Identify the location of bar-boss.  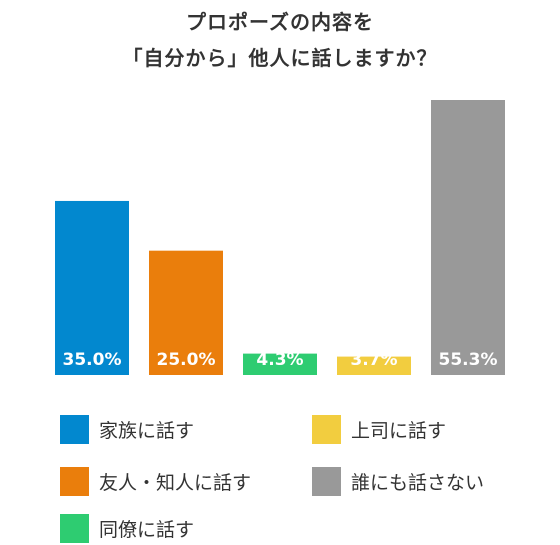
(374, 365).